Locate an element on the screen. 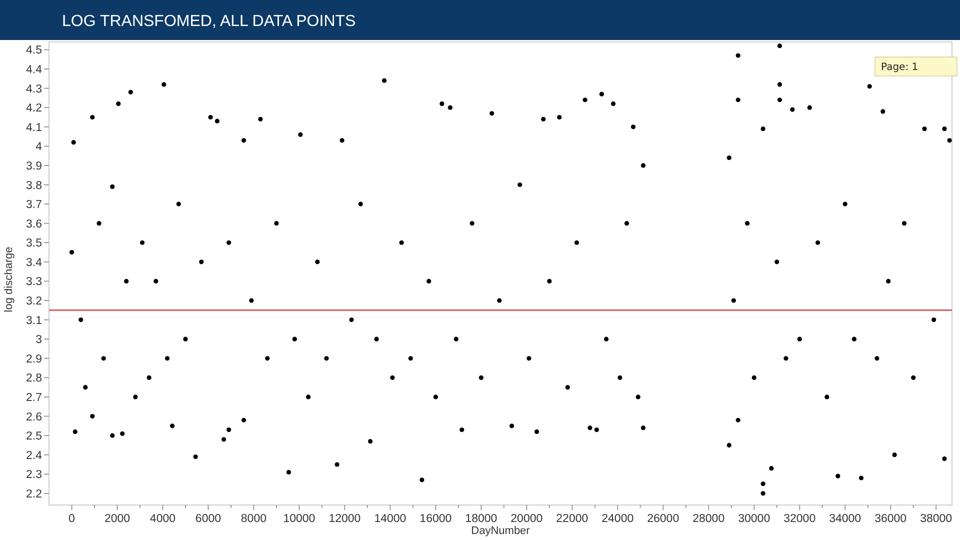 The image size is (960, 540). y-tick-label: 4.1 is located at coordinates (34, 128).